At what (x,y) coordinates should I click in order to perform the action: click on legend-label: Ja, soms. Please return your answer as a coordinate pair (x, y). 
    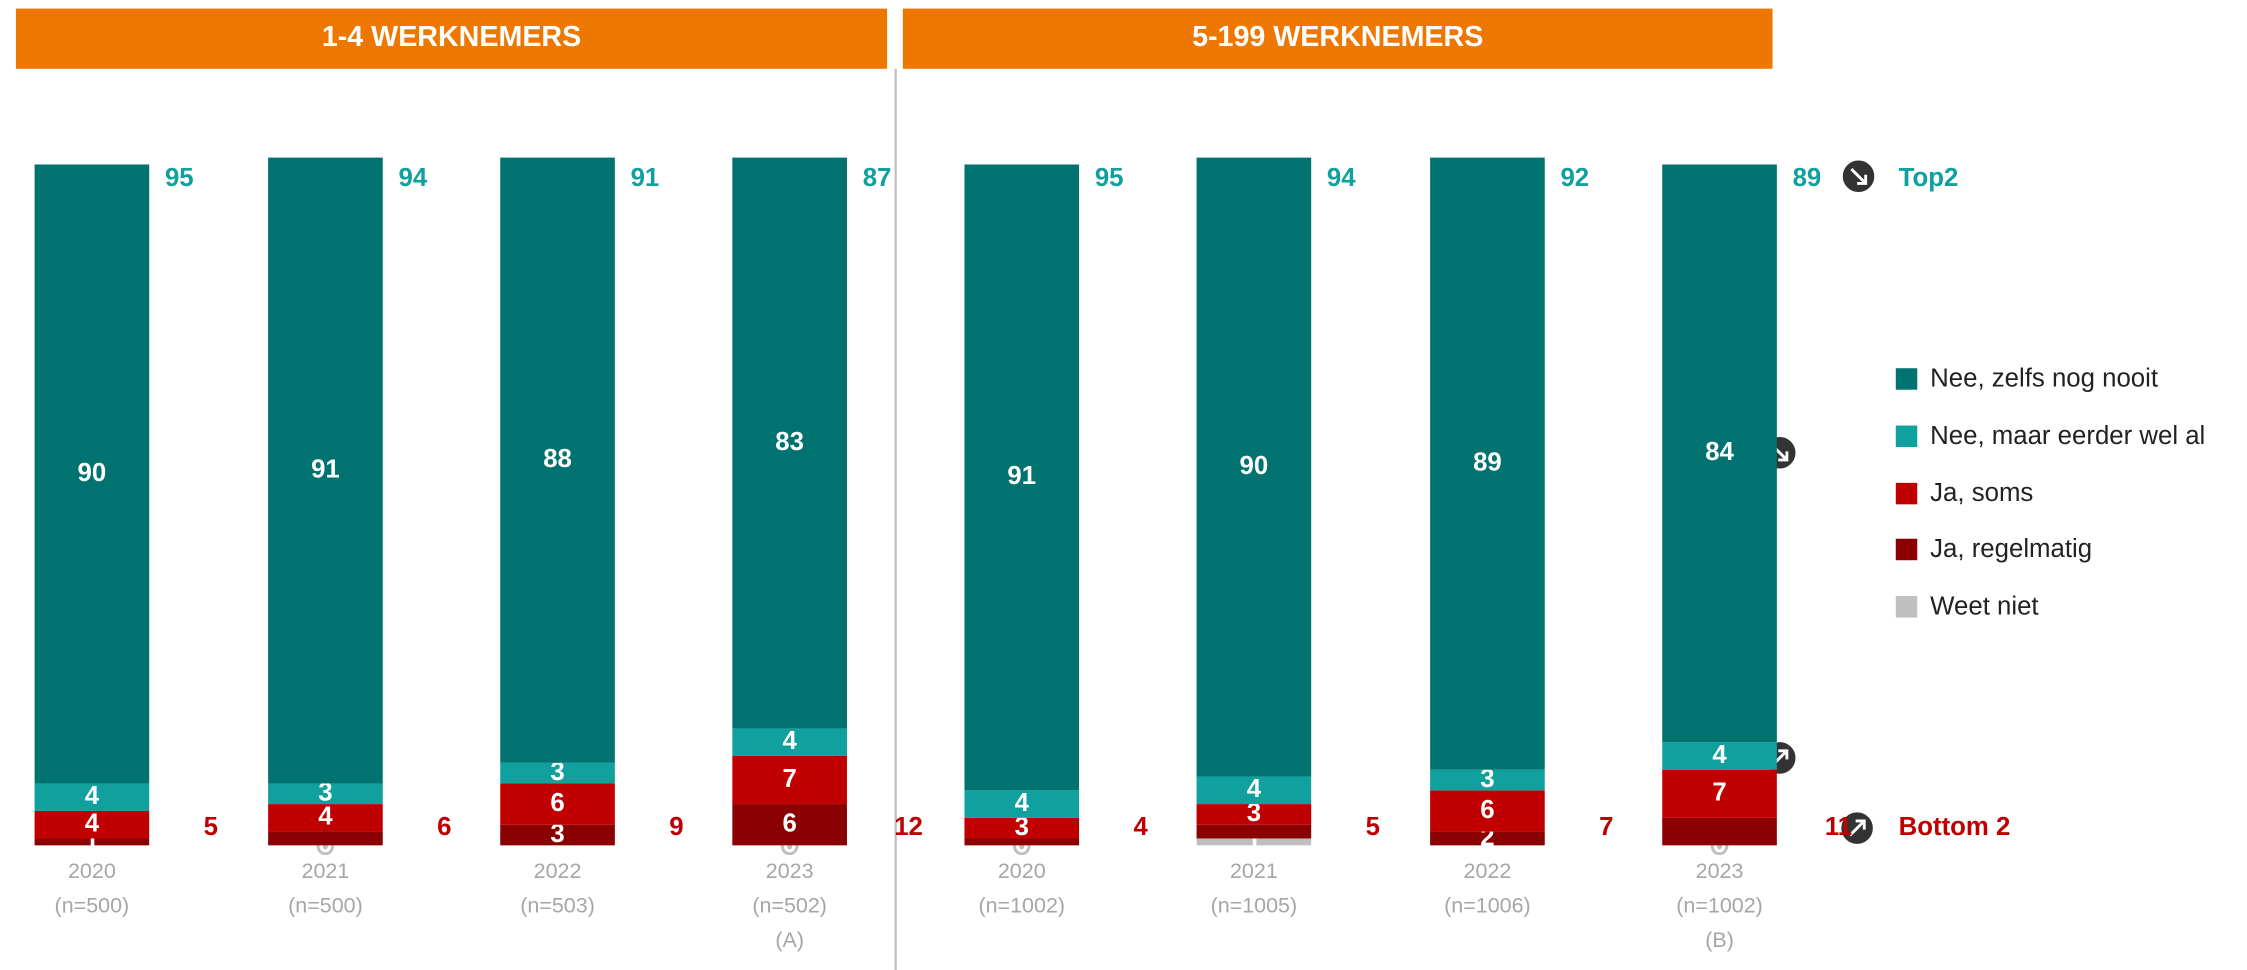
    Looking at the image, I should click on (1981, 493).